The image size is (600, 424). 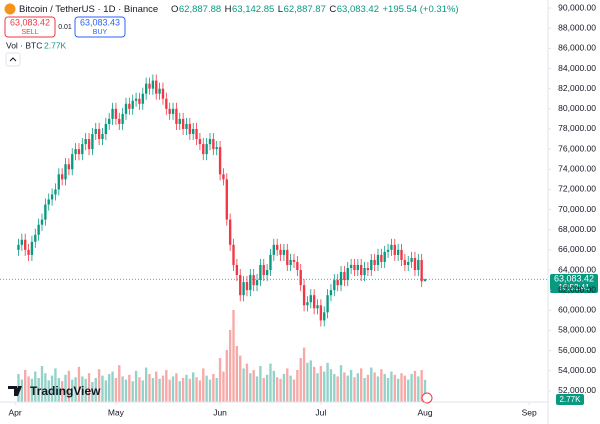 What do you see at coordinates (577, 310) in the screenshot?
I see `y-tick-label: 60,000.00` at bounding box center [577, 310].